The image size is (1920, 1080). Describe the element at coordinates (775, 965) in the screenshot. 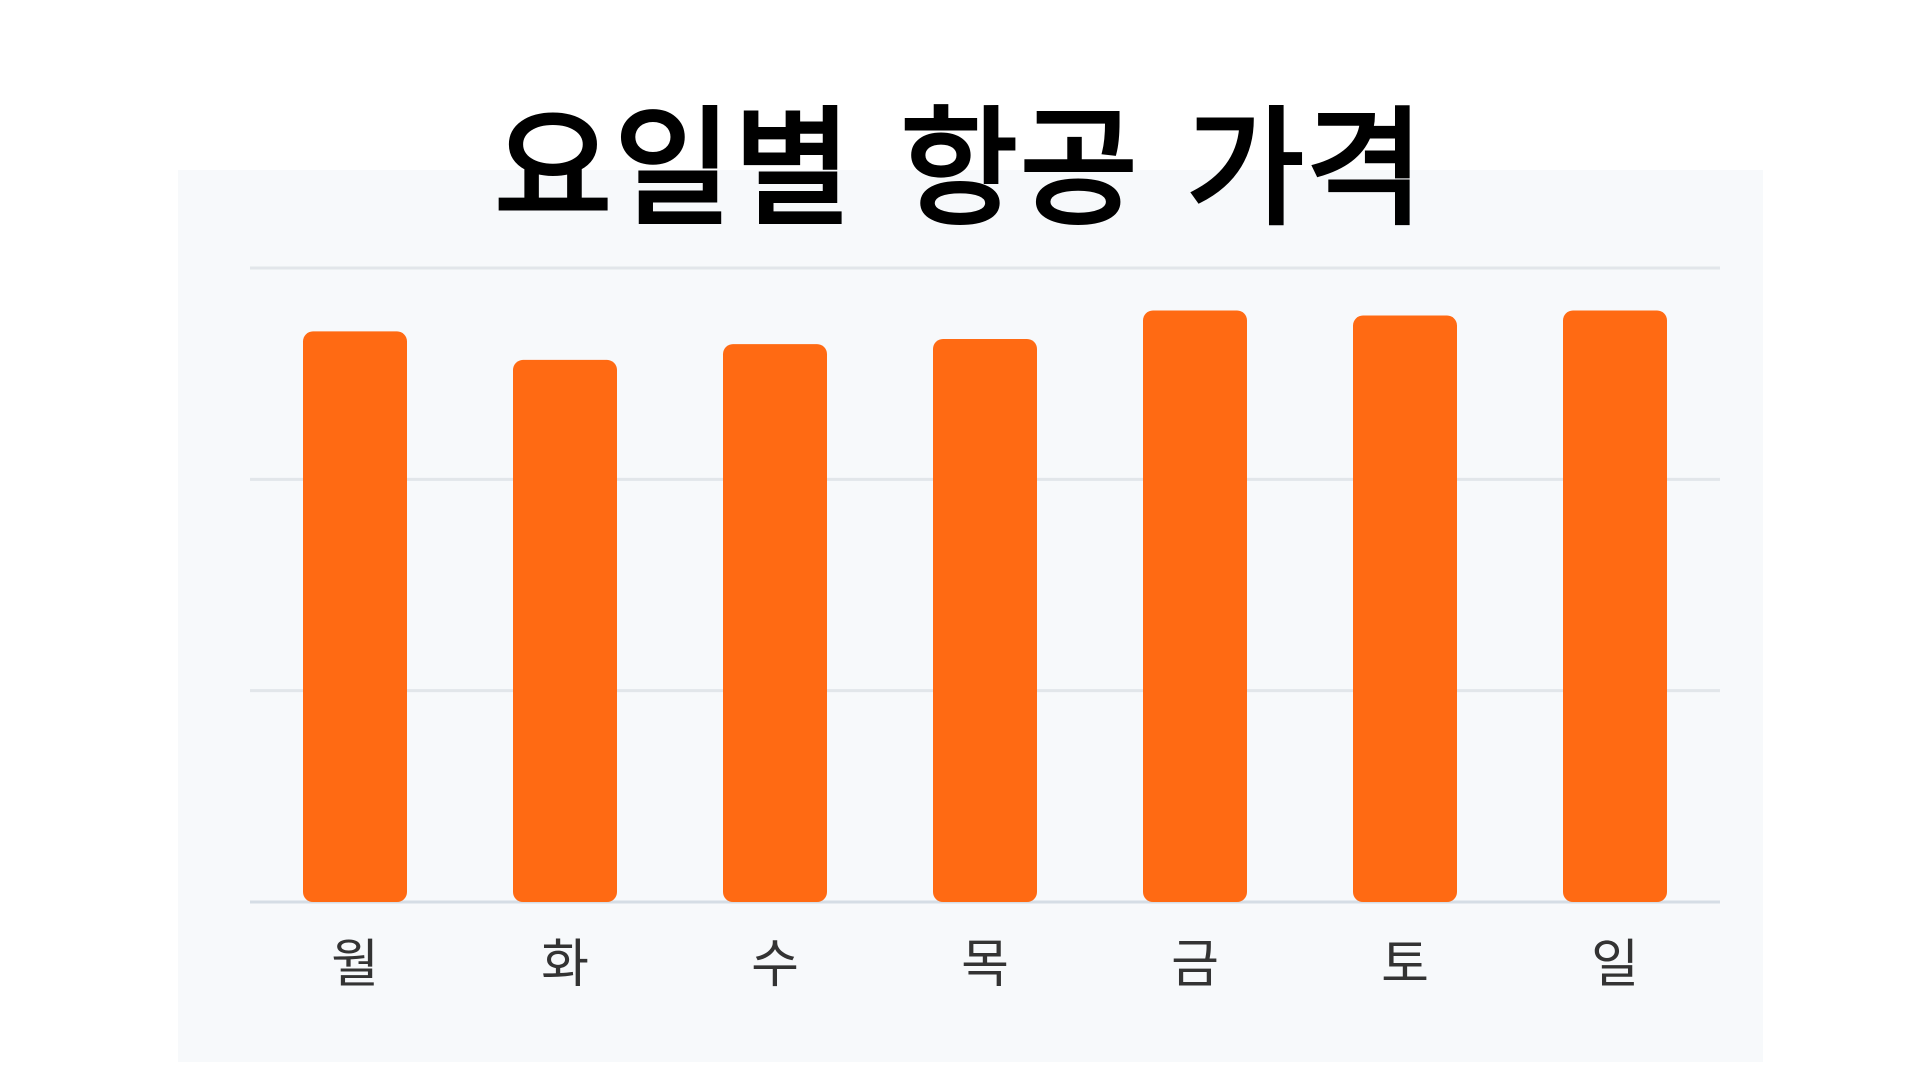

I see `x-tick-label: 수` at that location.